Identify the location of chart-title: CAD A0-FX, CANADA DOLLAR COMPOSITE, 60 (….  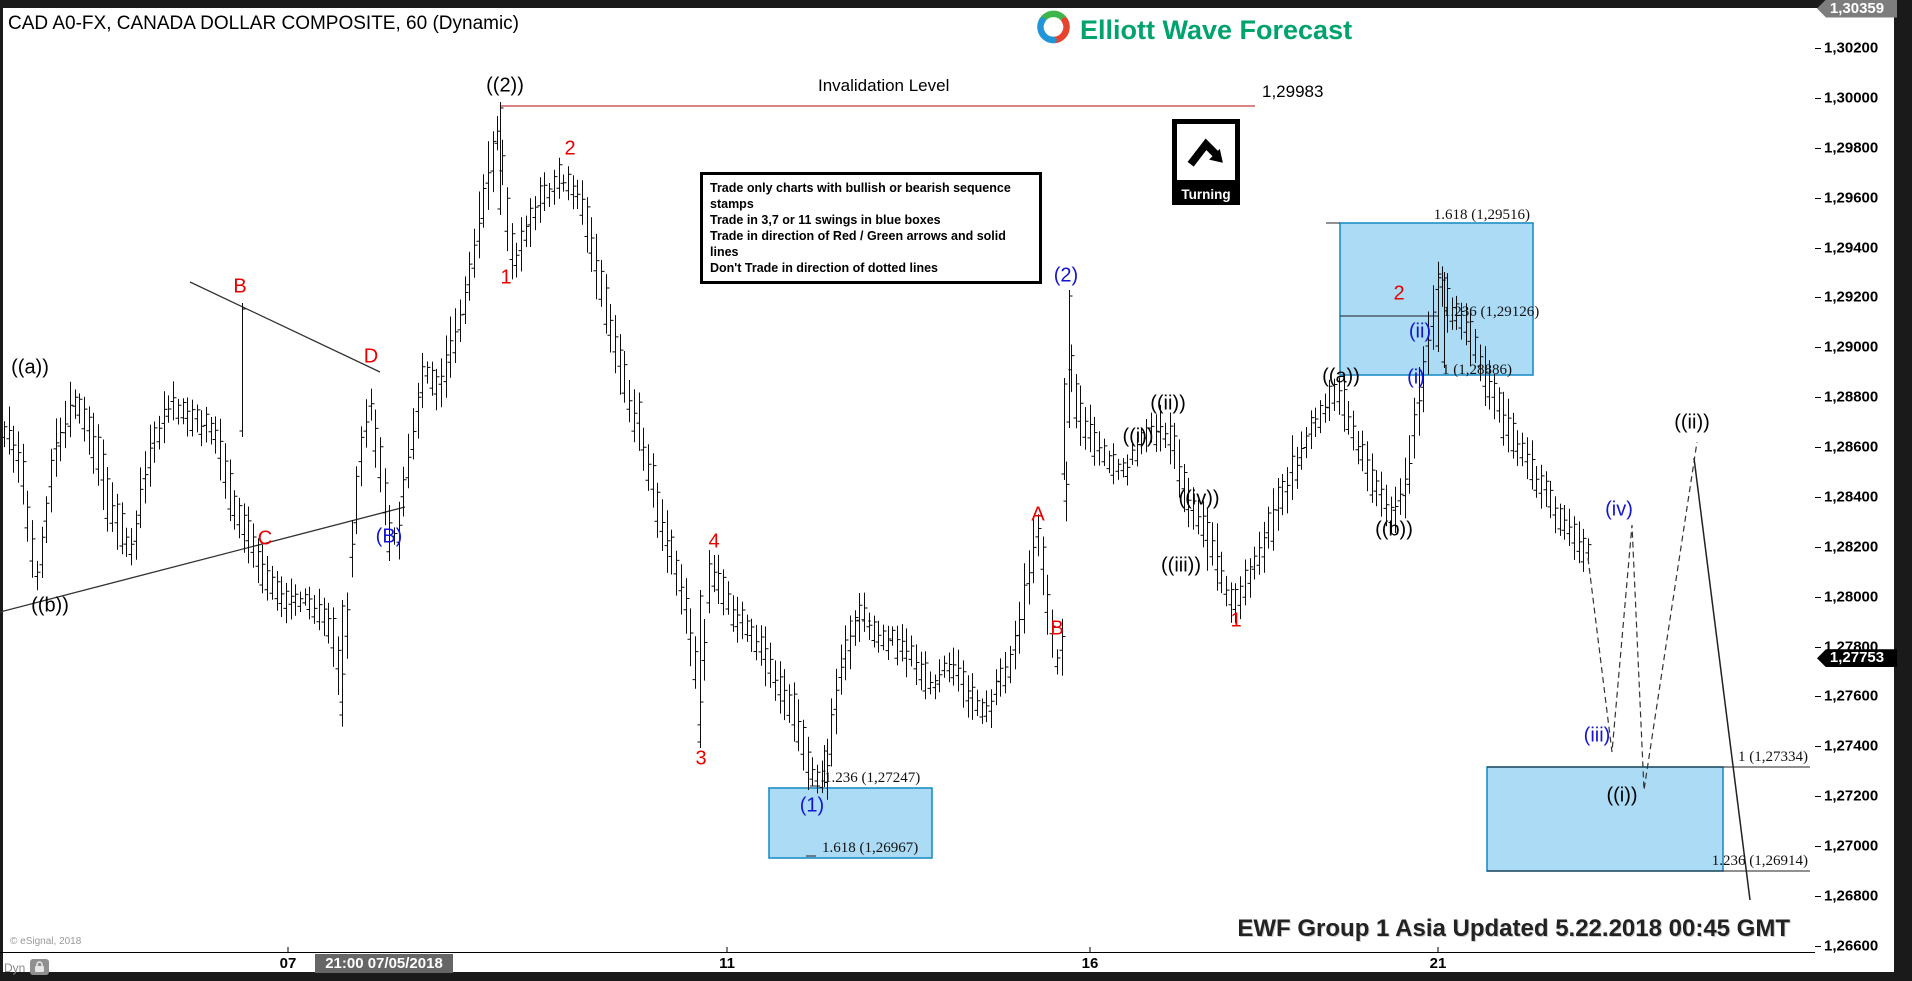
(264, 23).